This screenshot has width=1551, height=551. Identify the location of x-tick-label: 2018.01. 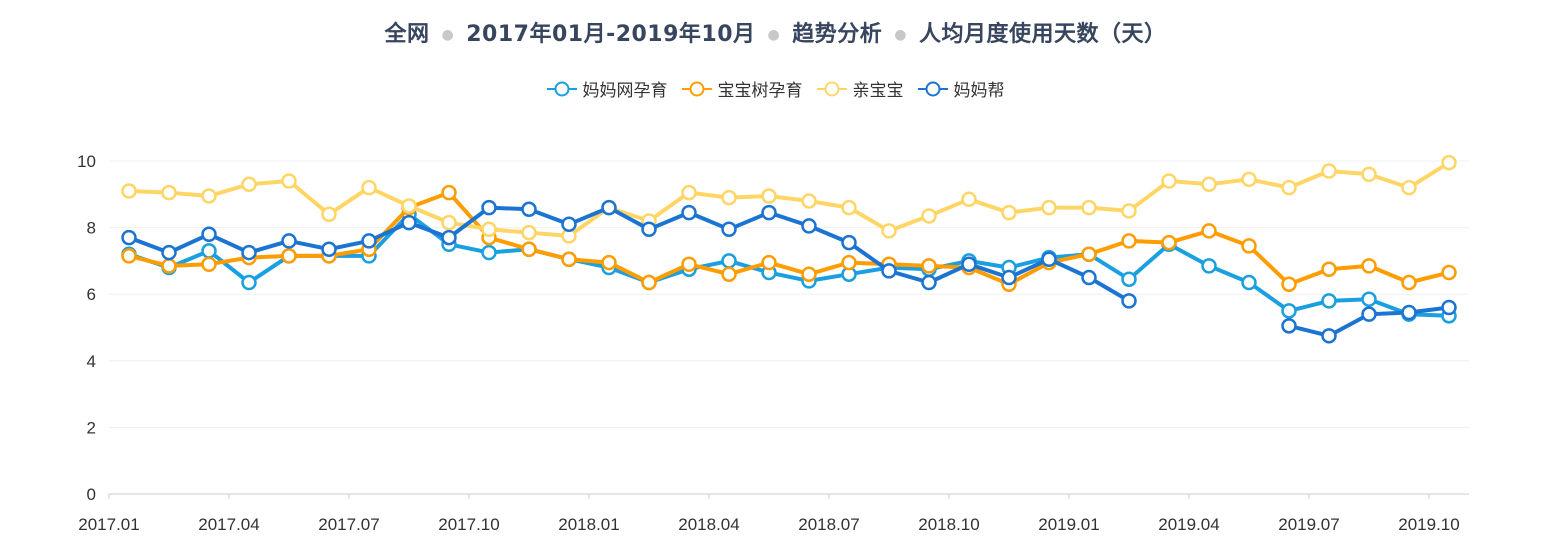
(588, 524).